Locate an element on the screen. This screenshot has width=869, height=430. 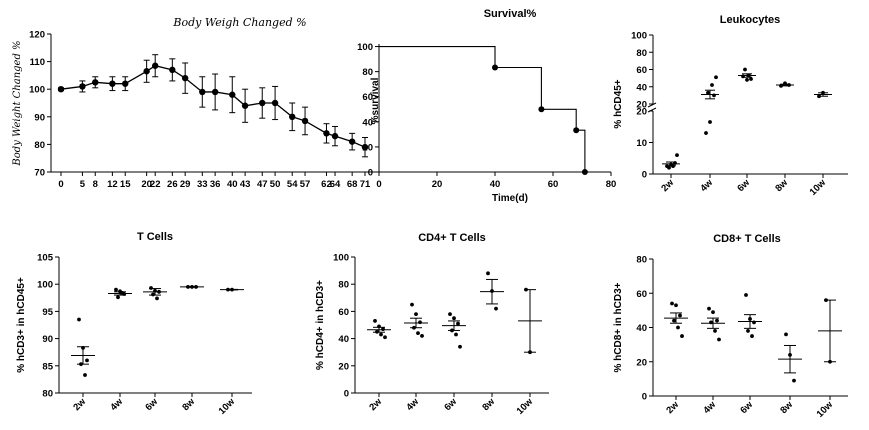
y-tick-label: 95 is located at coordinates (47, 312).